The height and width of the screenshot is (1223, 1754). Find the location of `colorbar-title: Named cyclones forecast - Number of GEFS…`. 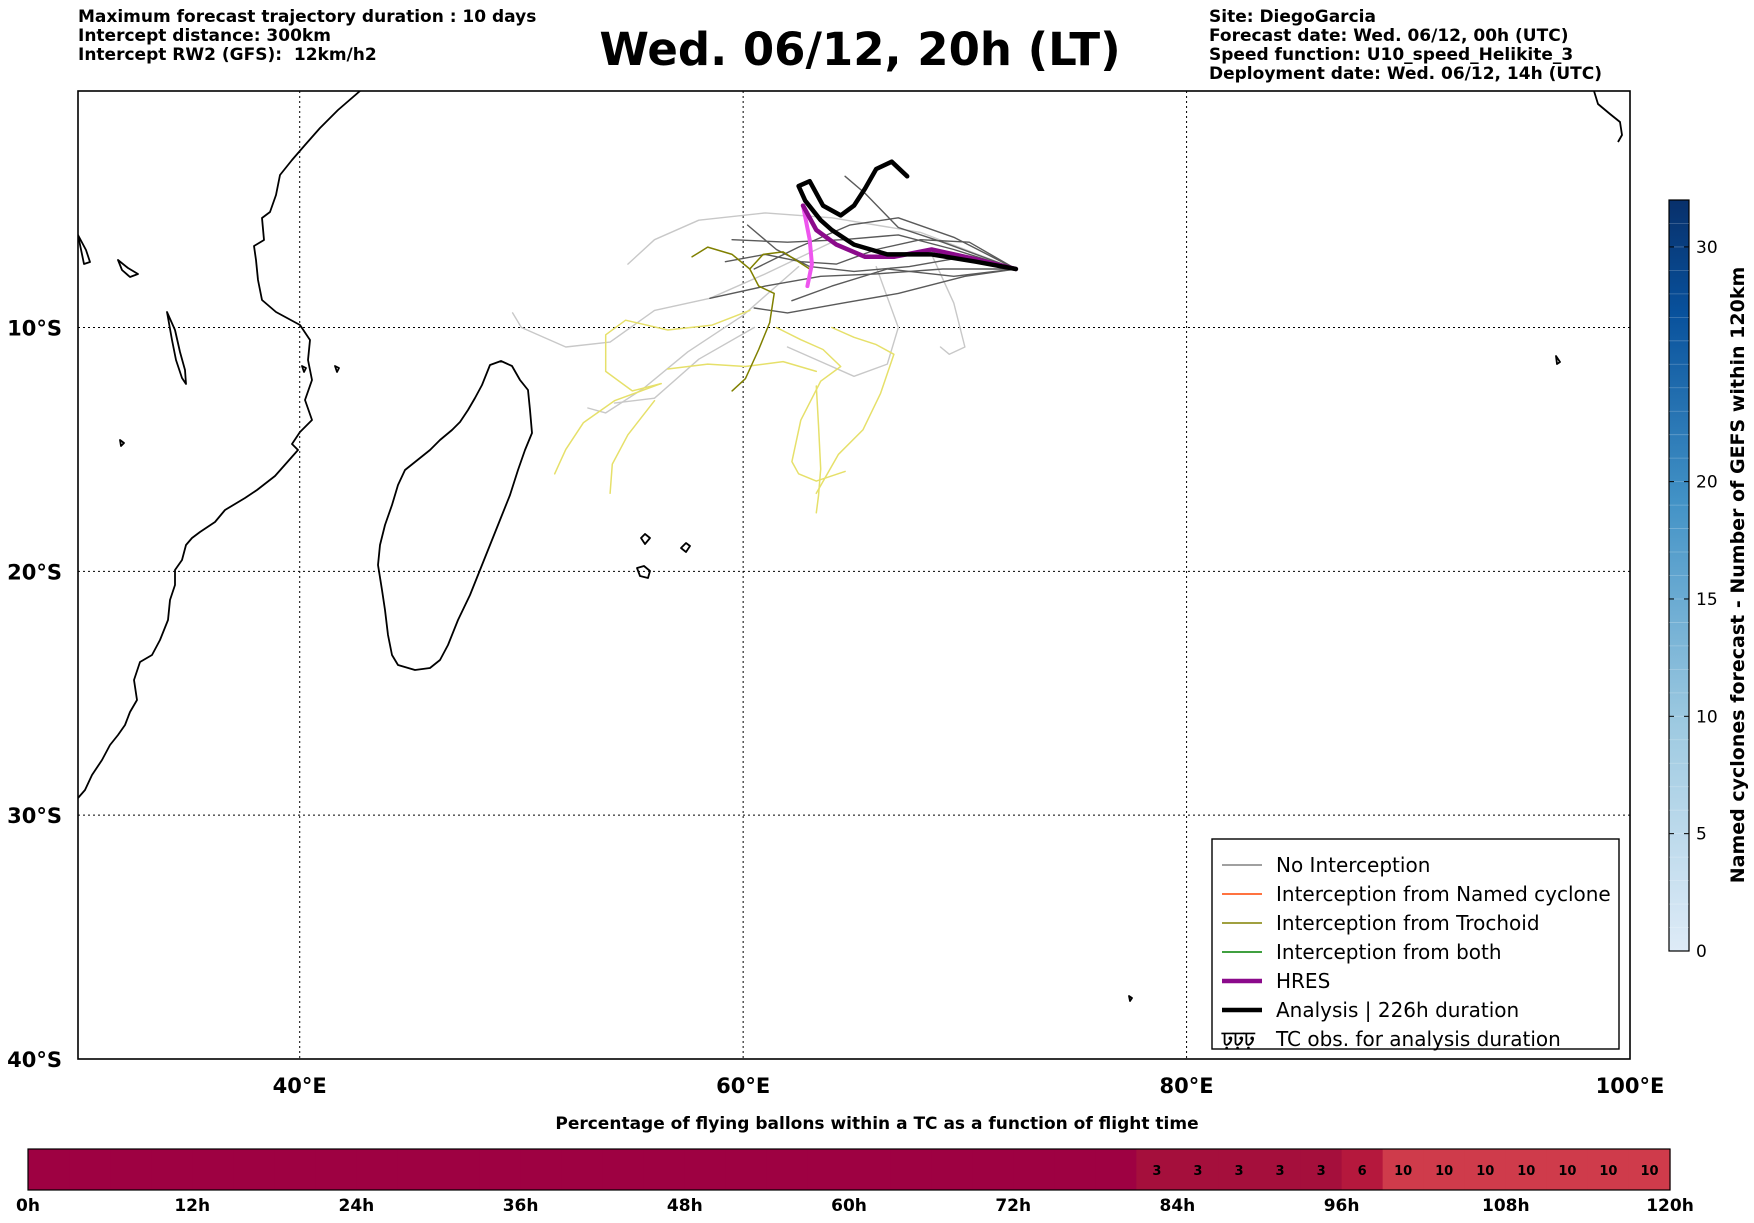

colorbar-title: Named cyclones forecast - Number of GEFS… is located at coordinates (1738, 575).